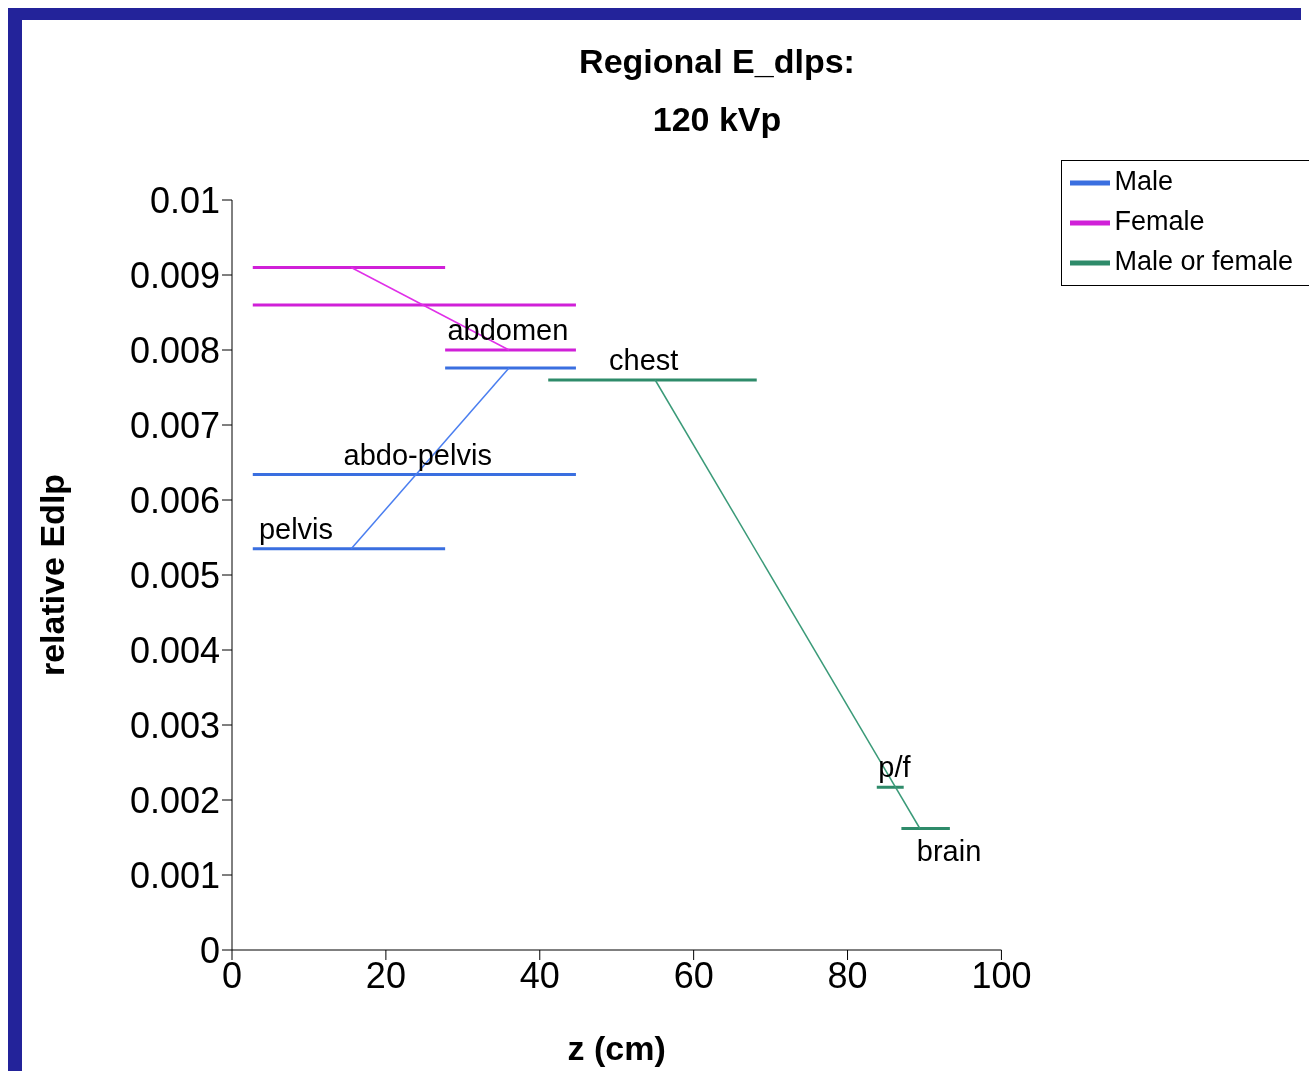 This screenshot has height=1079, width=1309. Describe the element at coordinates (1203, 261) in the screenshot. I see `legend-label: Male or female` at that location.